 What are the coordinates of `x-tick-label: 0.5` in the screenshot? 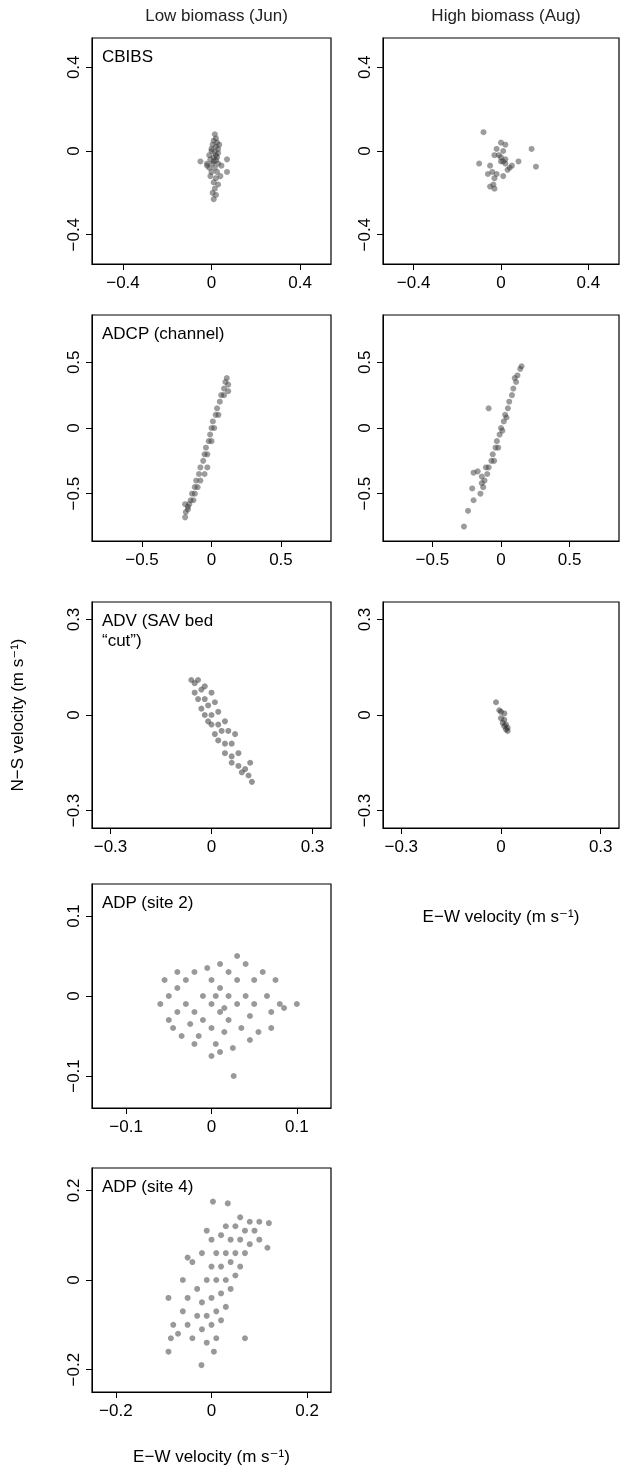 It's located at (569, 559).